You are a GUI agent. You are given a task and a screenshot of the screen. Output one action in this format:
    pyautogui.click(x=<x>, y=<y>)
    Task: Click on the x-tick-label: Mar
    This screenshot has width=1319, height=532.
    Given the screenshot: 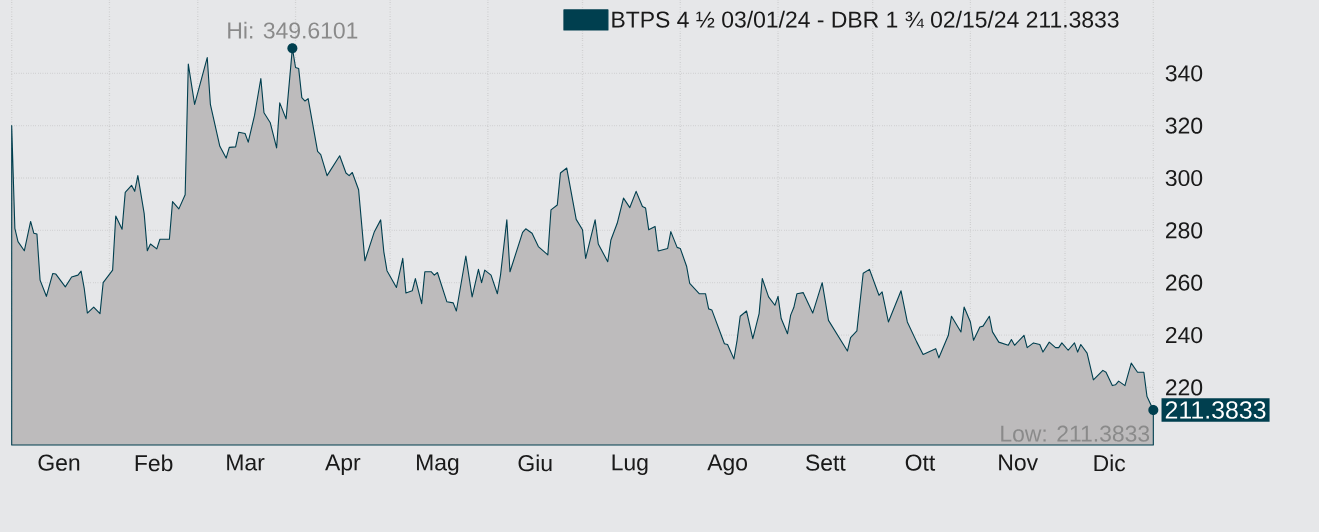 What is the action you would take?
    pyautogui.click(x=246, y=462)
    